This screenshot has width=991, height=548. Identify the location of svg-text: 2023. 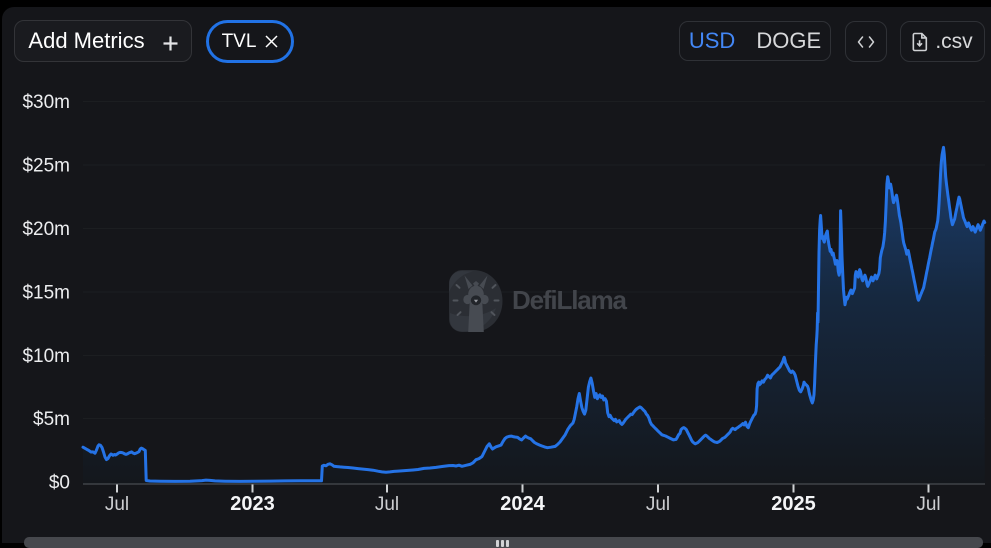
(252, 504).